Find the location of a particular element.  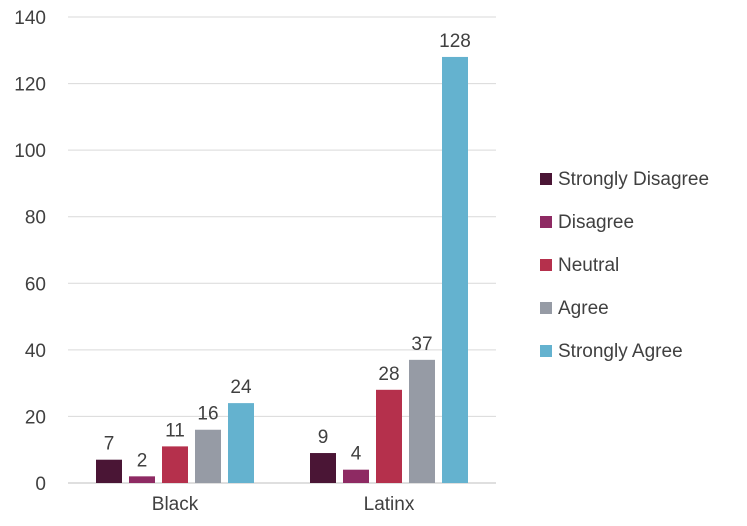

data-label: 37 is located at coordinates (421, 344).